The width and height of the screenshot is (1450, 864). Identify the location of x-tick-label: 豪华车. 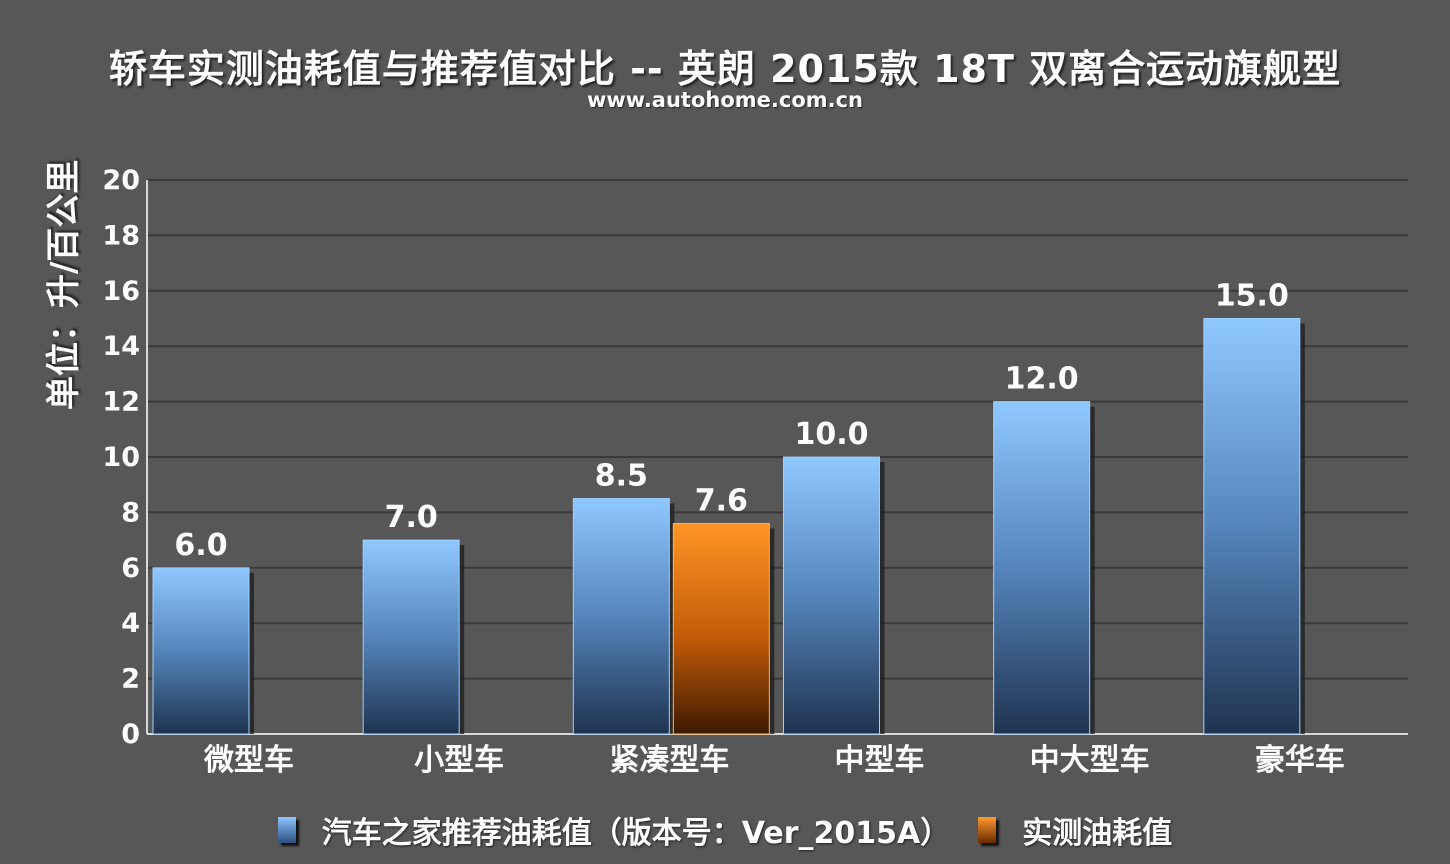
(1300, 760).